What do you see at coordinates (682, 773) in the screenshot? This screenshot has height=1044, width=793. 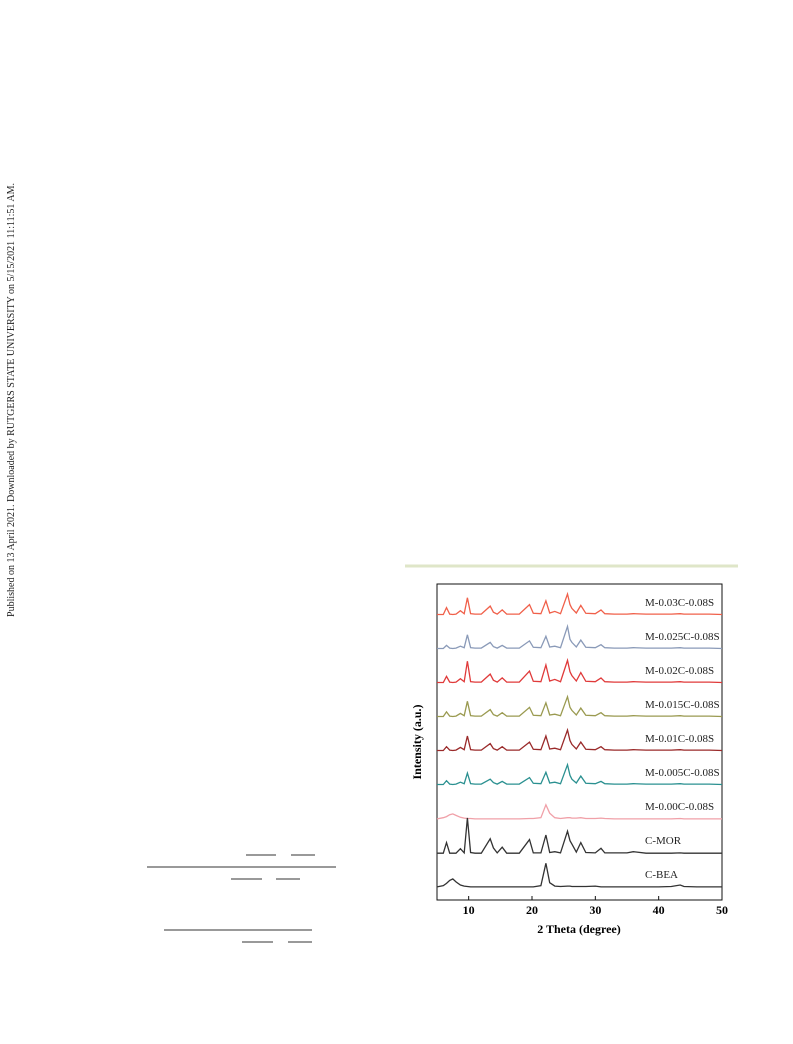 I see `series-label: M-0.005C-0.08S` at bounding box center [682, 773].